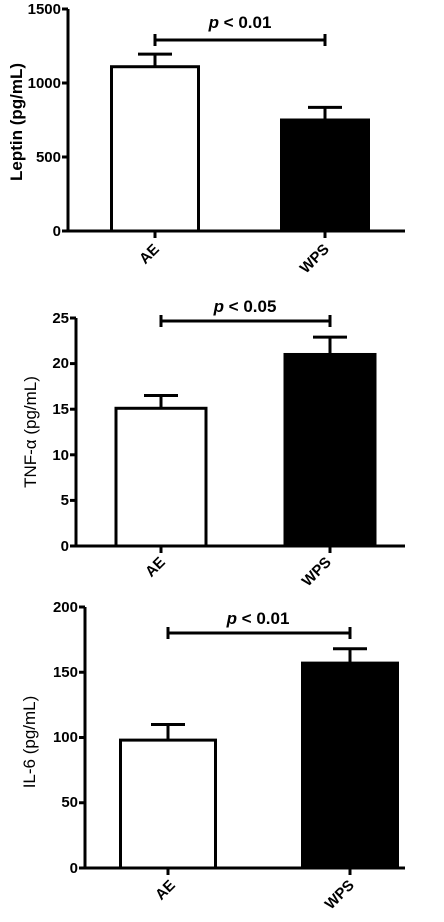 This screenshot has height=922, width=444. What do you see at coordinates (60, 363) in the screenshot?
I see `y-tick-label: 20` at bounding box center [60, 363].